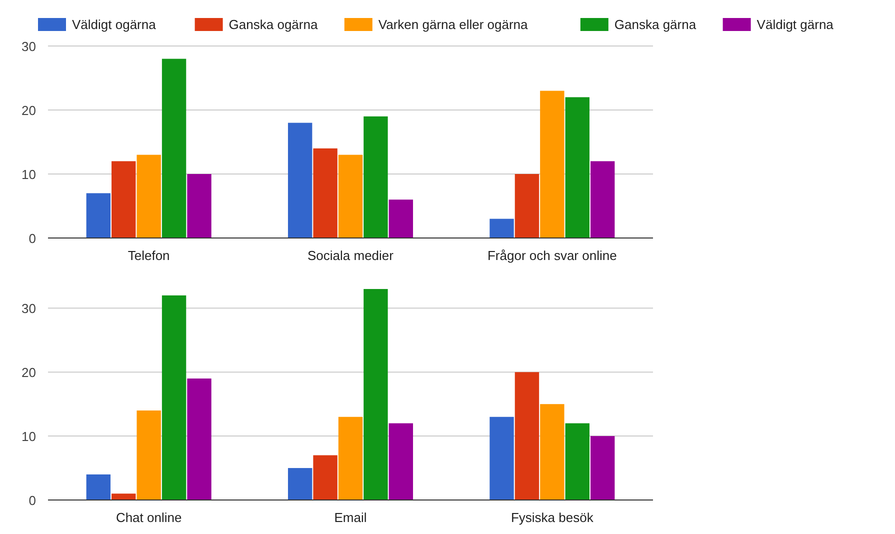 The height and width of the screenshot is (534, 895). I want to click on legend-label: Varken gärna eller ogärna, so click(453, 24).